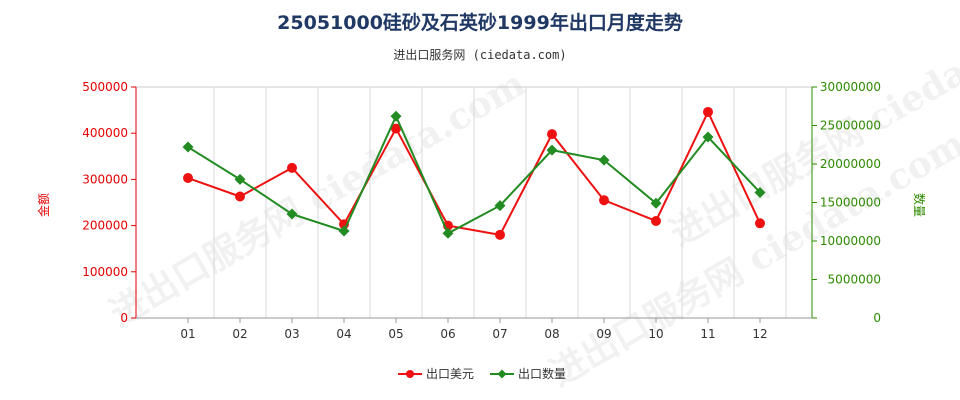  I want to click on x-tick-label: 06, so click(447, 334).